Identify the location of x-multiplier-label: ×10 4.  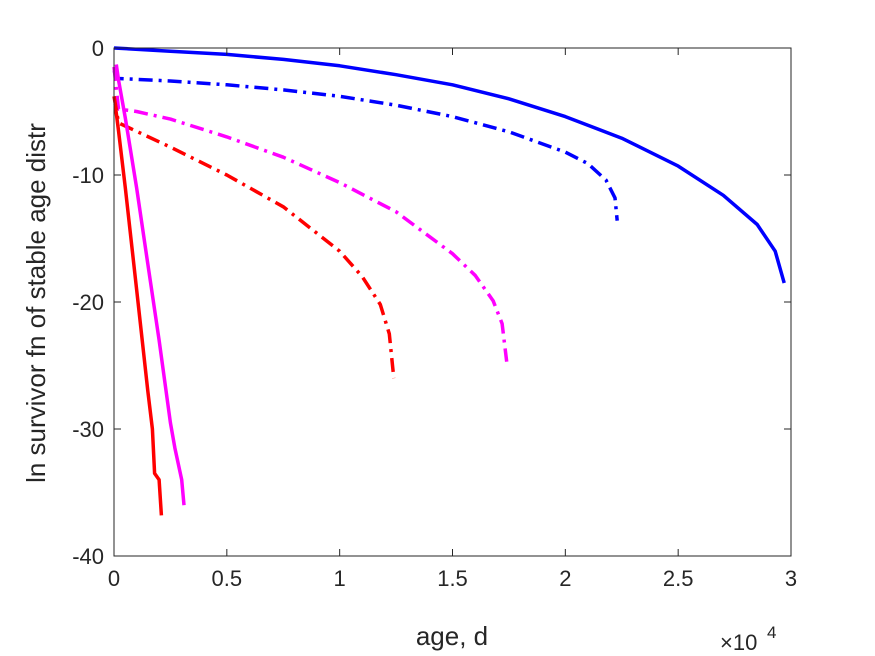
(748, 639).